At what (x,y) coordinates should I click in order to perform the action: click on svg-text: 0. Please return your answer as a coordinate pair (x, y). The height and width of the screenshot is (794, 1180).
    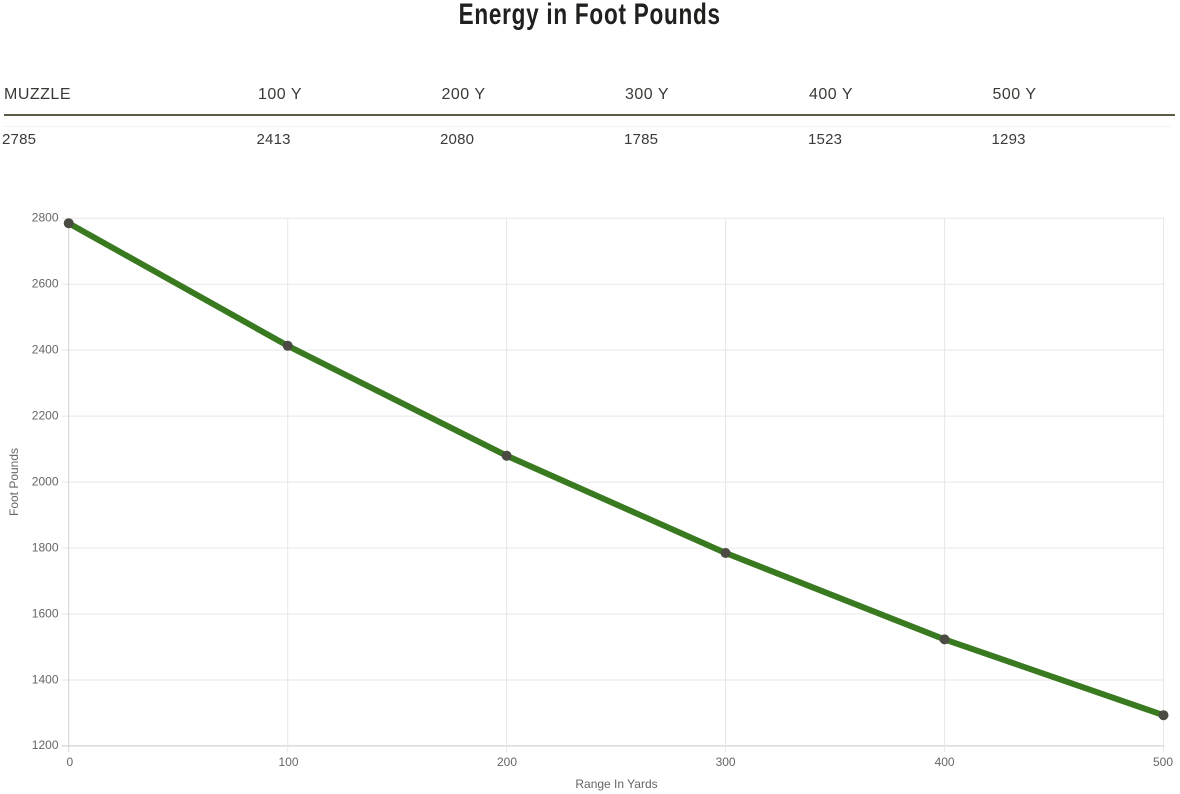
    Looking at the image, I should click on (70, 762).